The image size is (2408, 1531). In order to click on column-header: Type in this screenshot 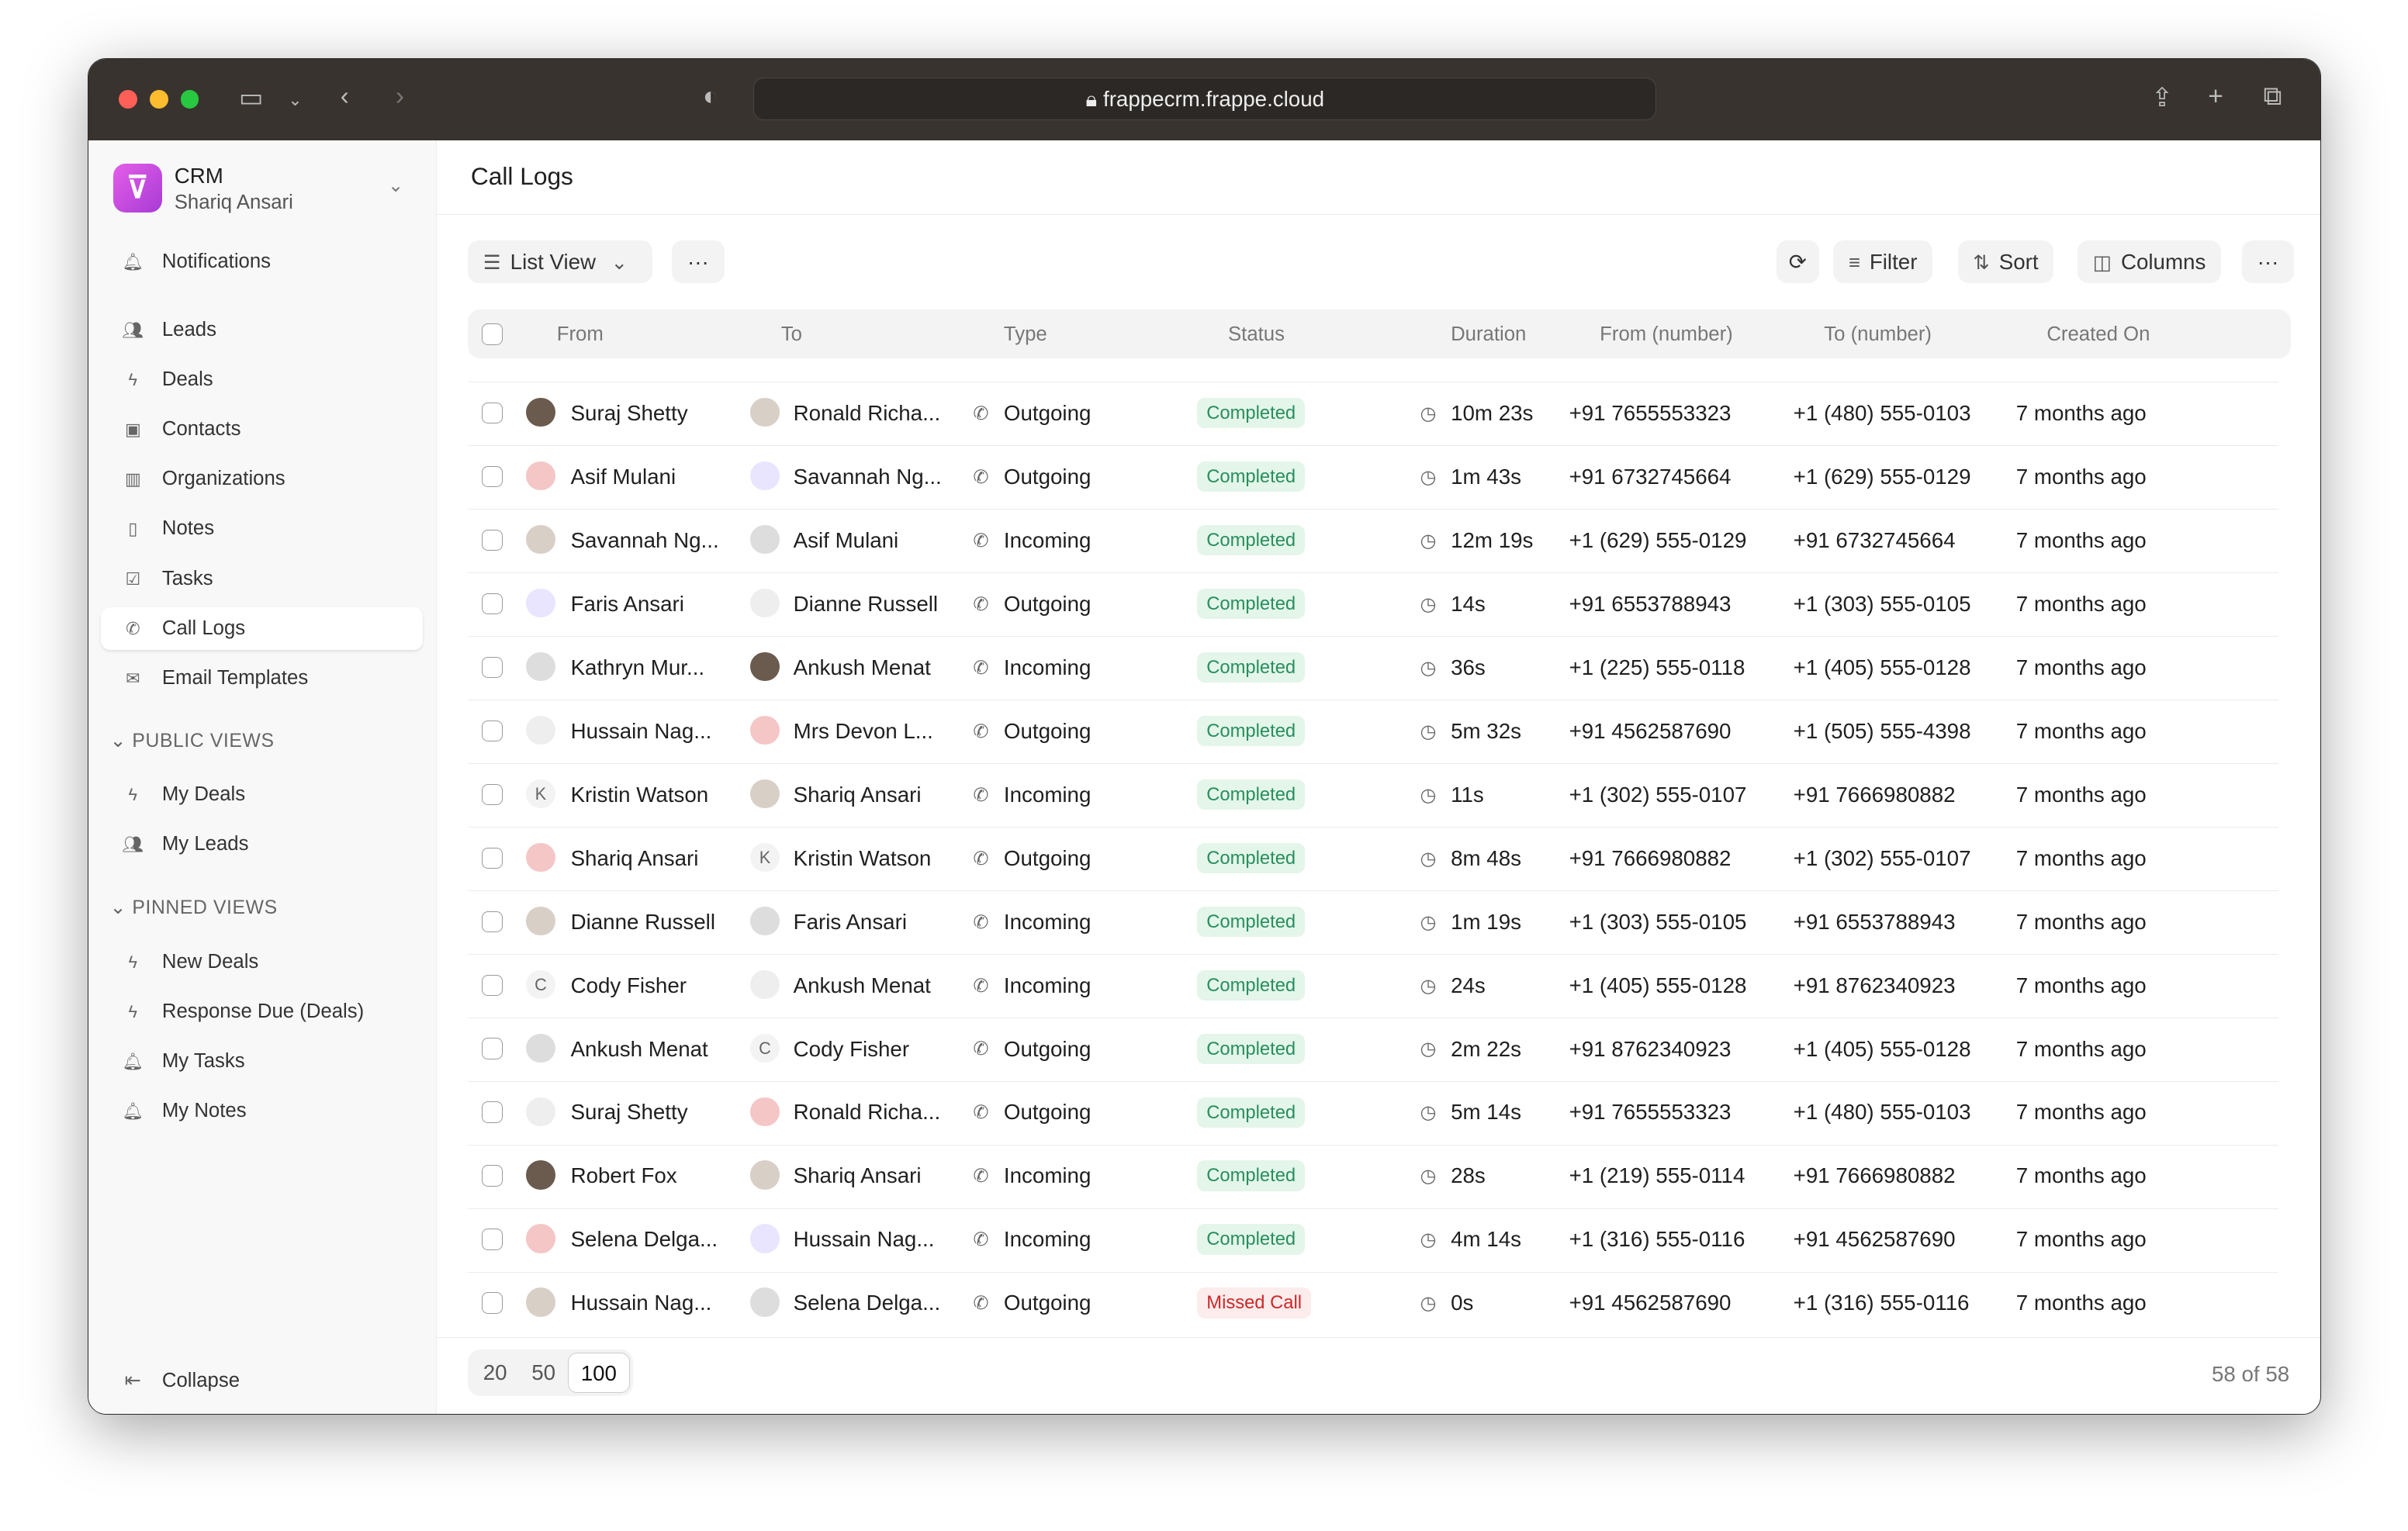, I will do `click(1025, 334)`.